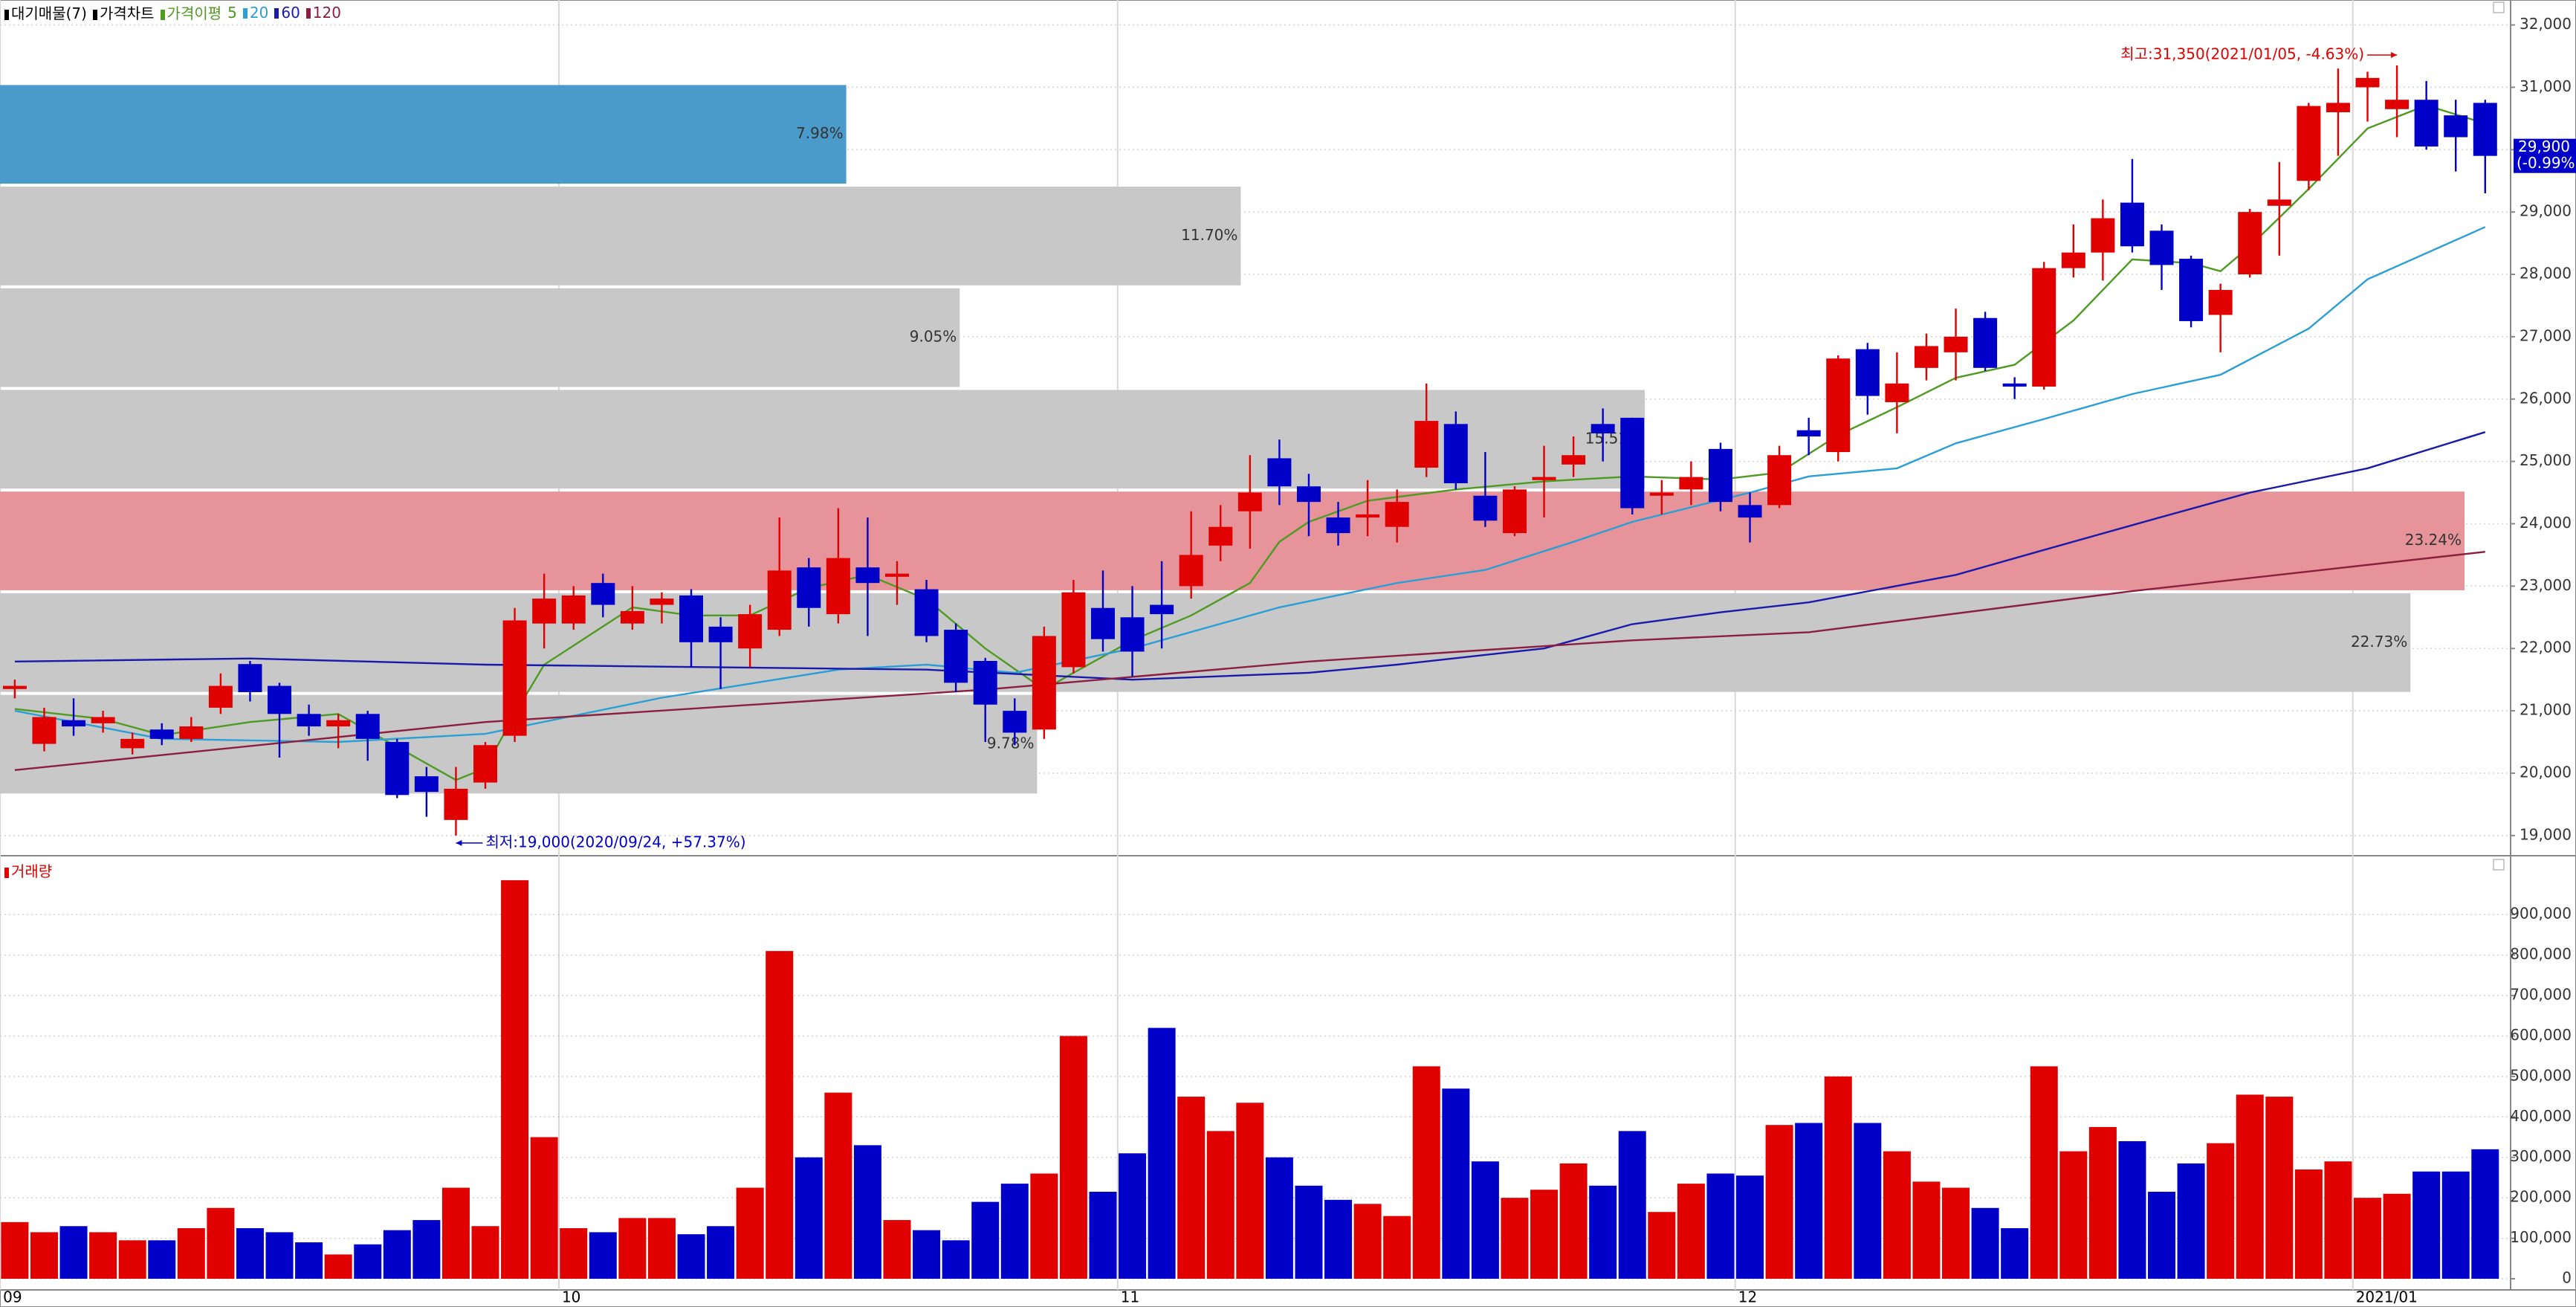 The height and width of the screenshot is (1307, 2576). I want to click on legend-label: 가격이평, so click(194, 13).